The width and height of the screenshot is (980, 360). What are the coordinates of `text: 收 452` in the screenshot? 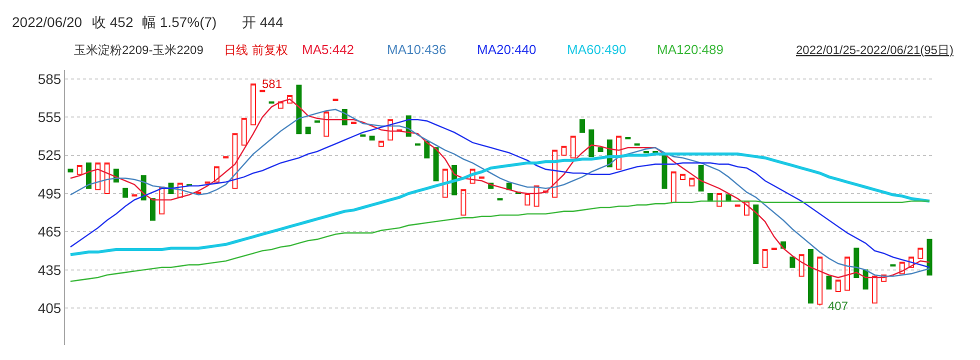 It's located at (113, 22).